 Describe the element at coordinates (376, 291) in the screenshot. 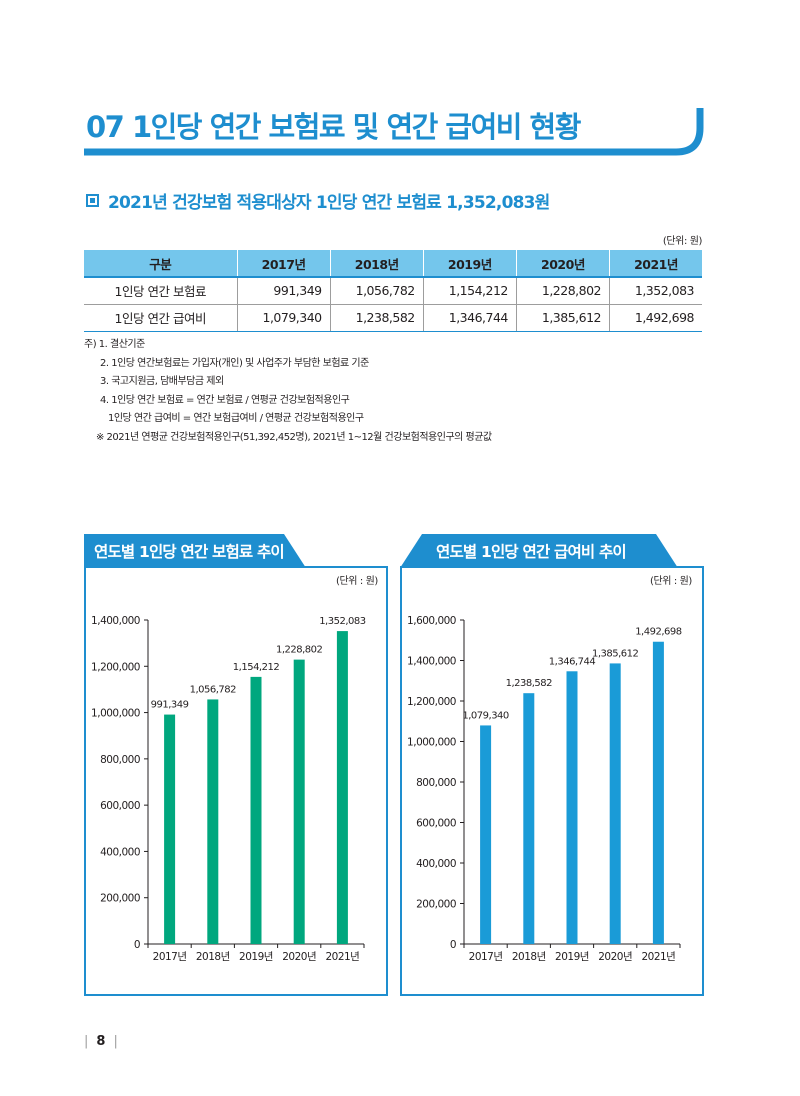

I see `table-cell: 1,056,782` at that location.